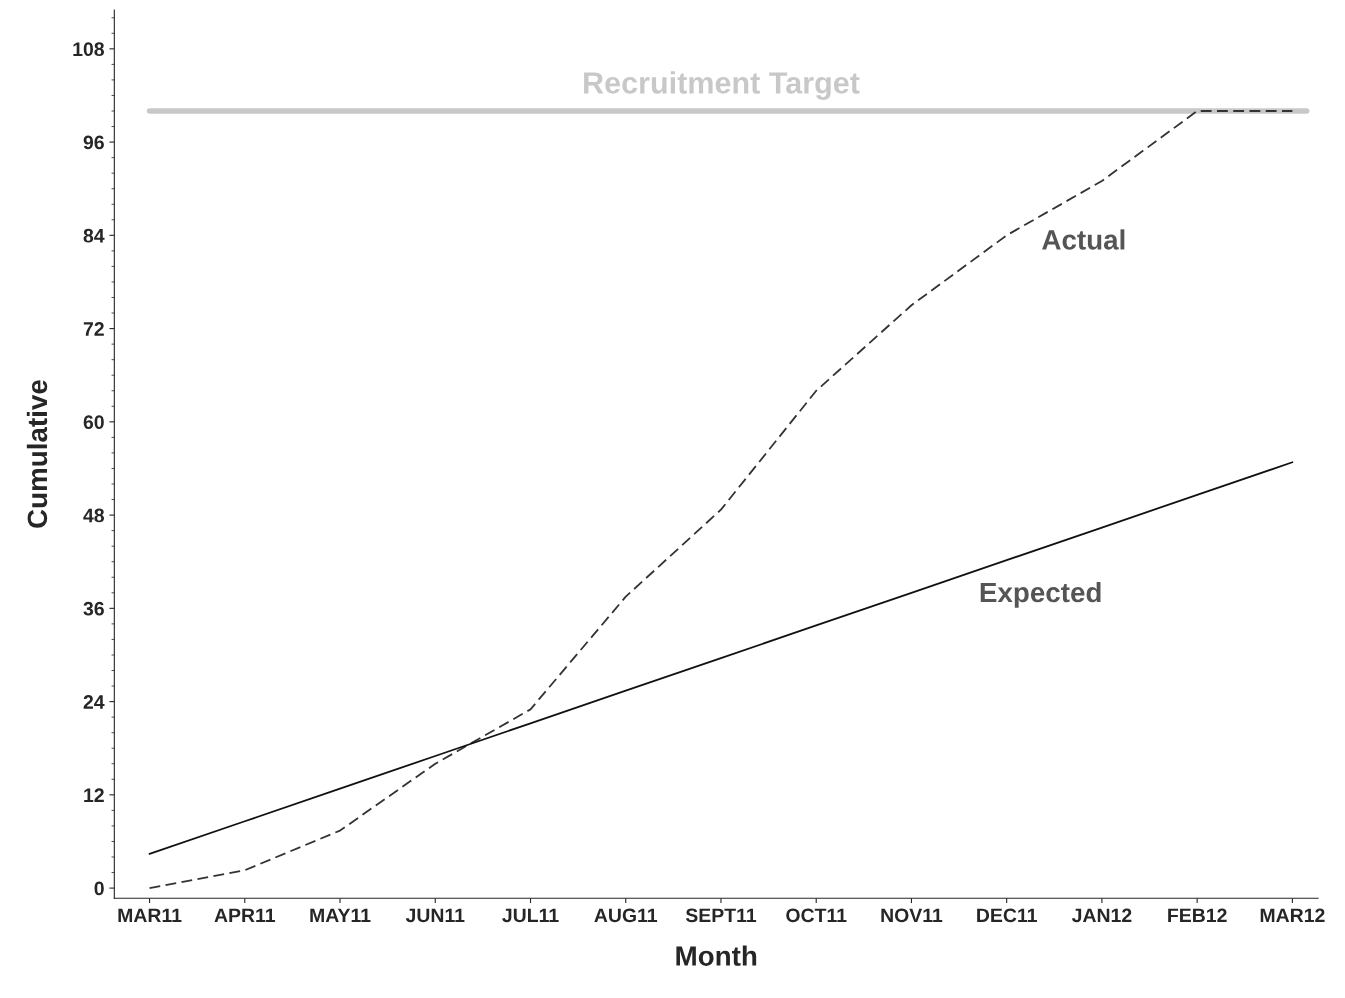 This screenshot has width=1345, height=998. Describe the element at coordinates (94, 795) in the screenshot. I see `y-tick-label: 12` at that location.